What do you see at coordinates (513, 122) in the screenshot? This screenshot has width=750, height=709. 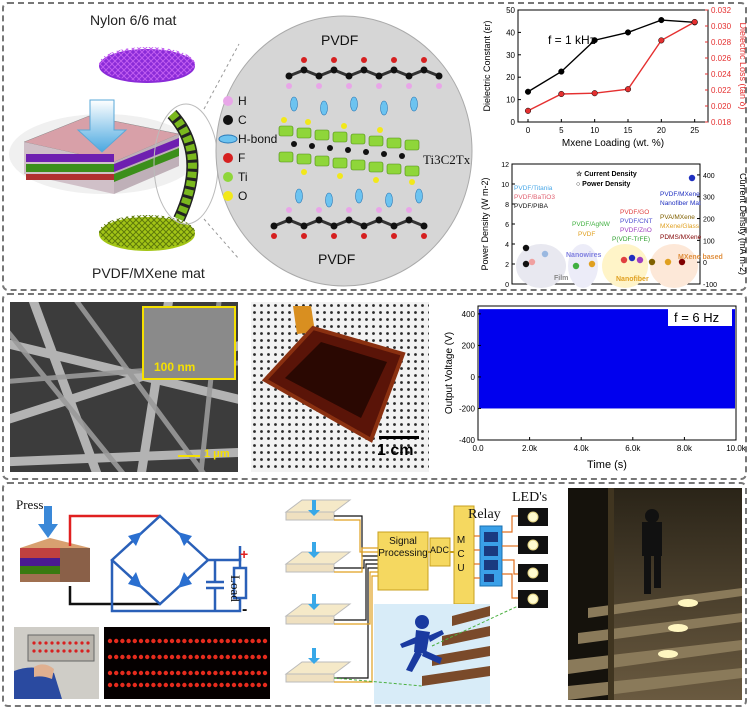 I see `chart1-ytick-label: 0` at bounding box center [513, 122].